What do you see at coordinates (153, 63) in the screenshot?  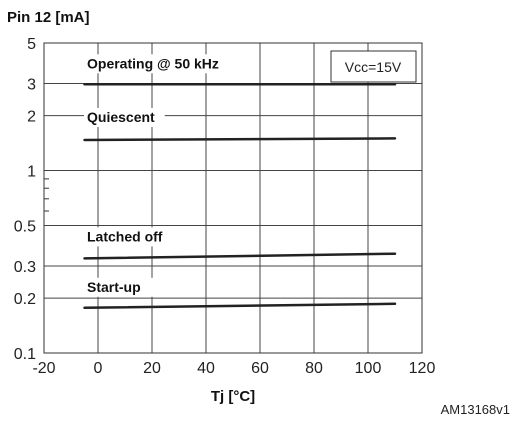 I see `series-label-0: Operating @ 50 kHz` at bounding box center [153, 63].